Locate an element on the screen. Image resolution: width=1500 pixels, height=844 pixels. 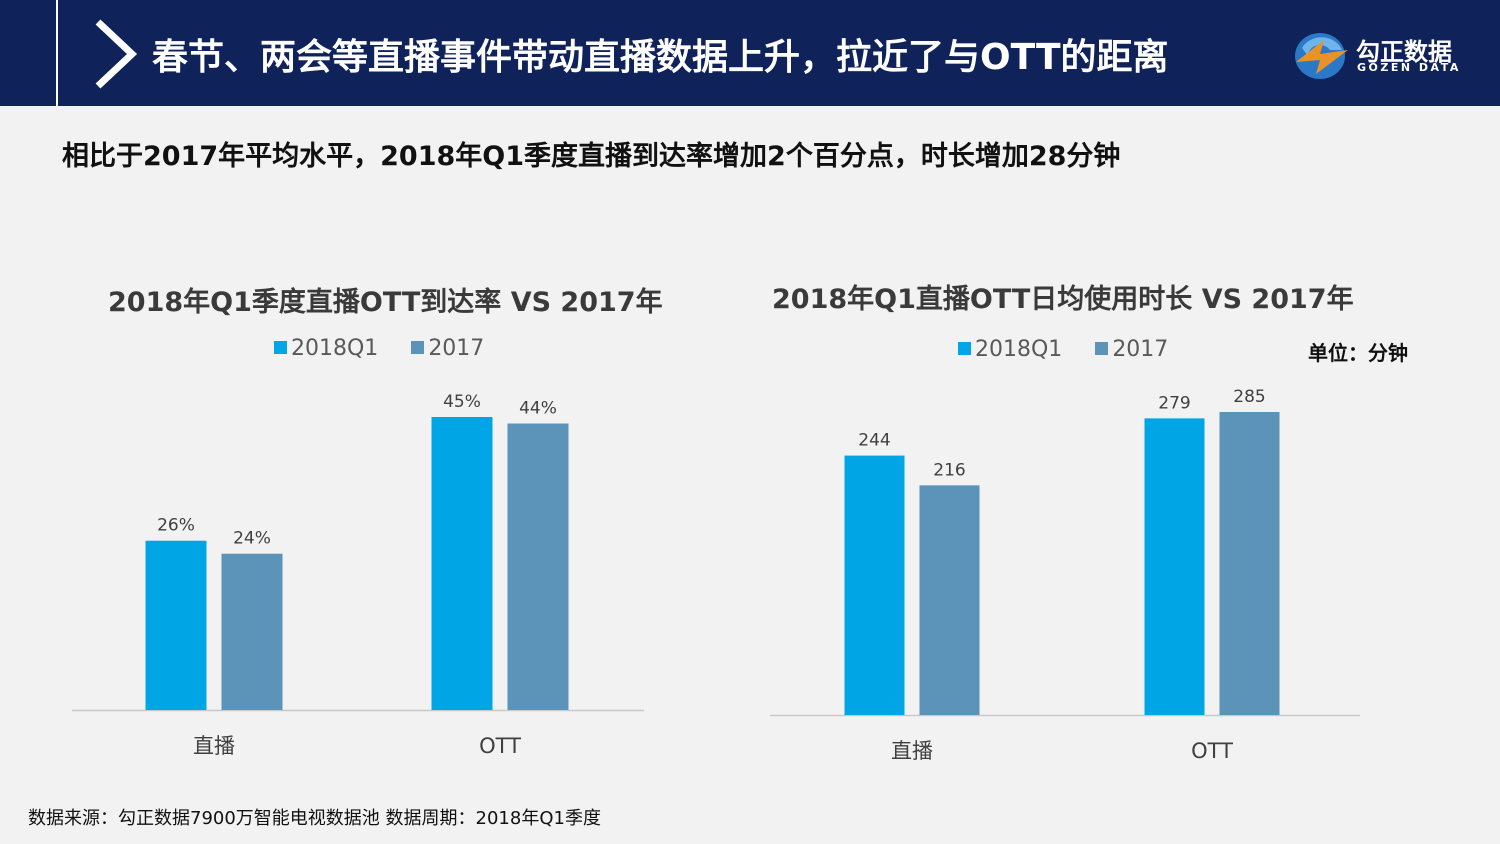
gozen-logo-icon is located at coordinates (1321, 56).